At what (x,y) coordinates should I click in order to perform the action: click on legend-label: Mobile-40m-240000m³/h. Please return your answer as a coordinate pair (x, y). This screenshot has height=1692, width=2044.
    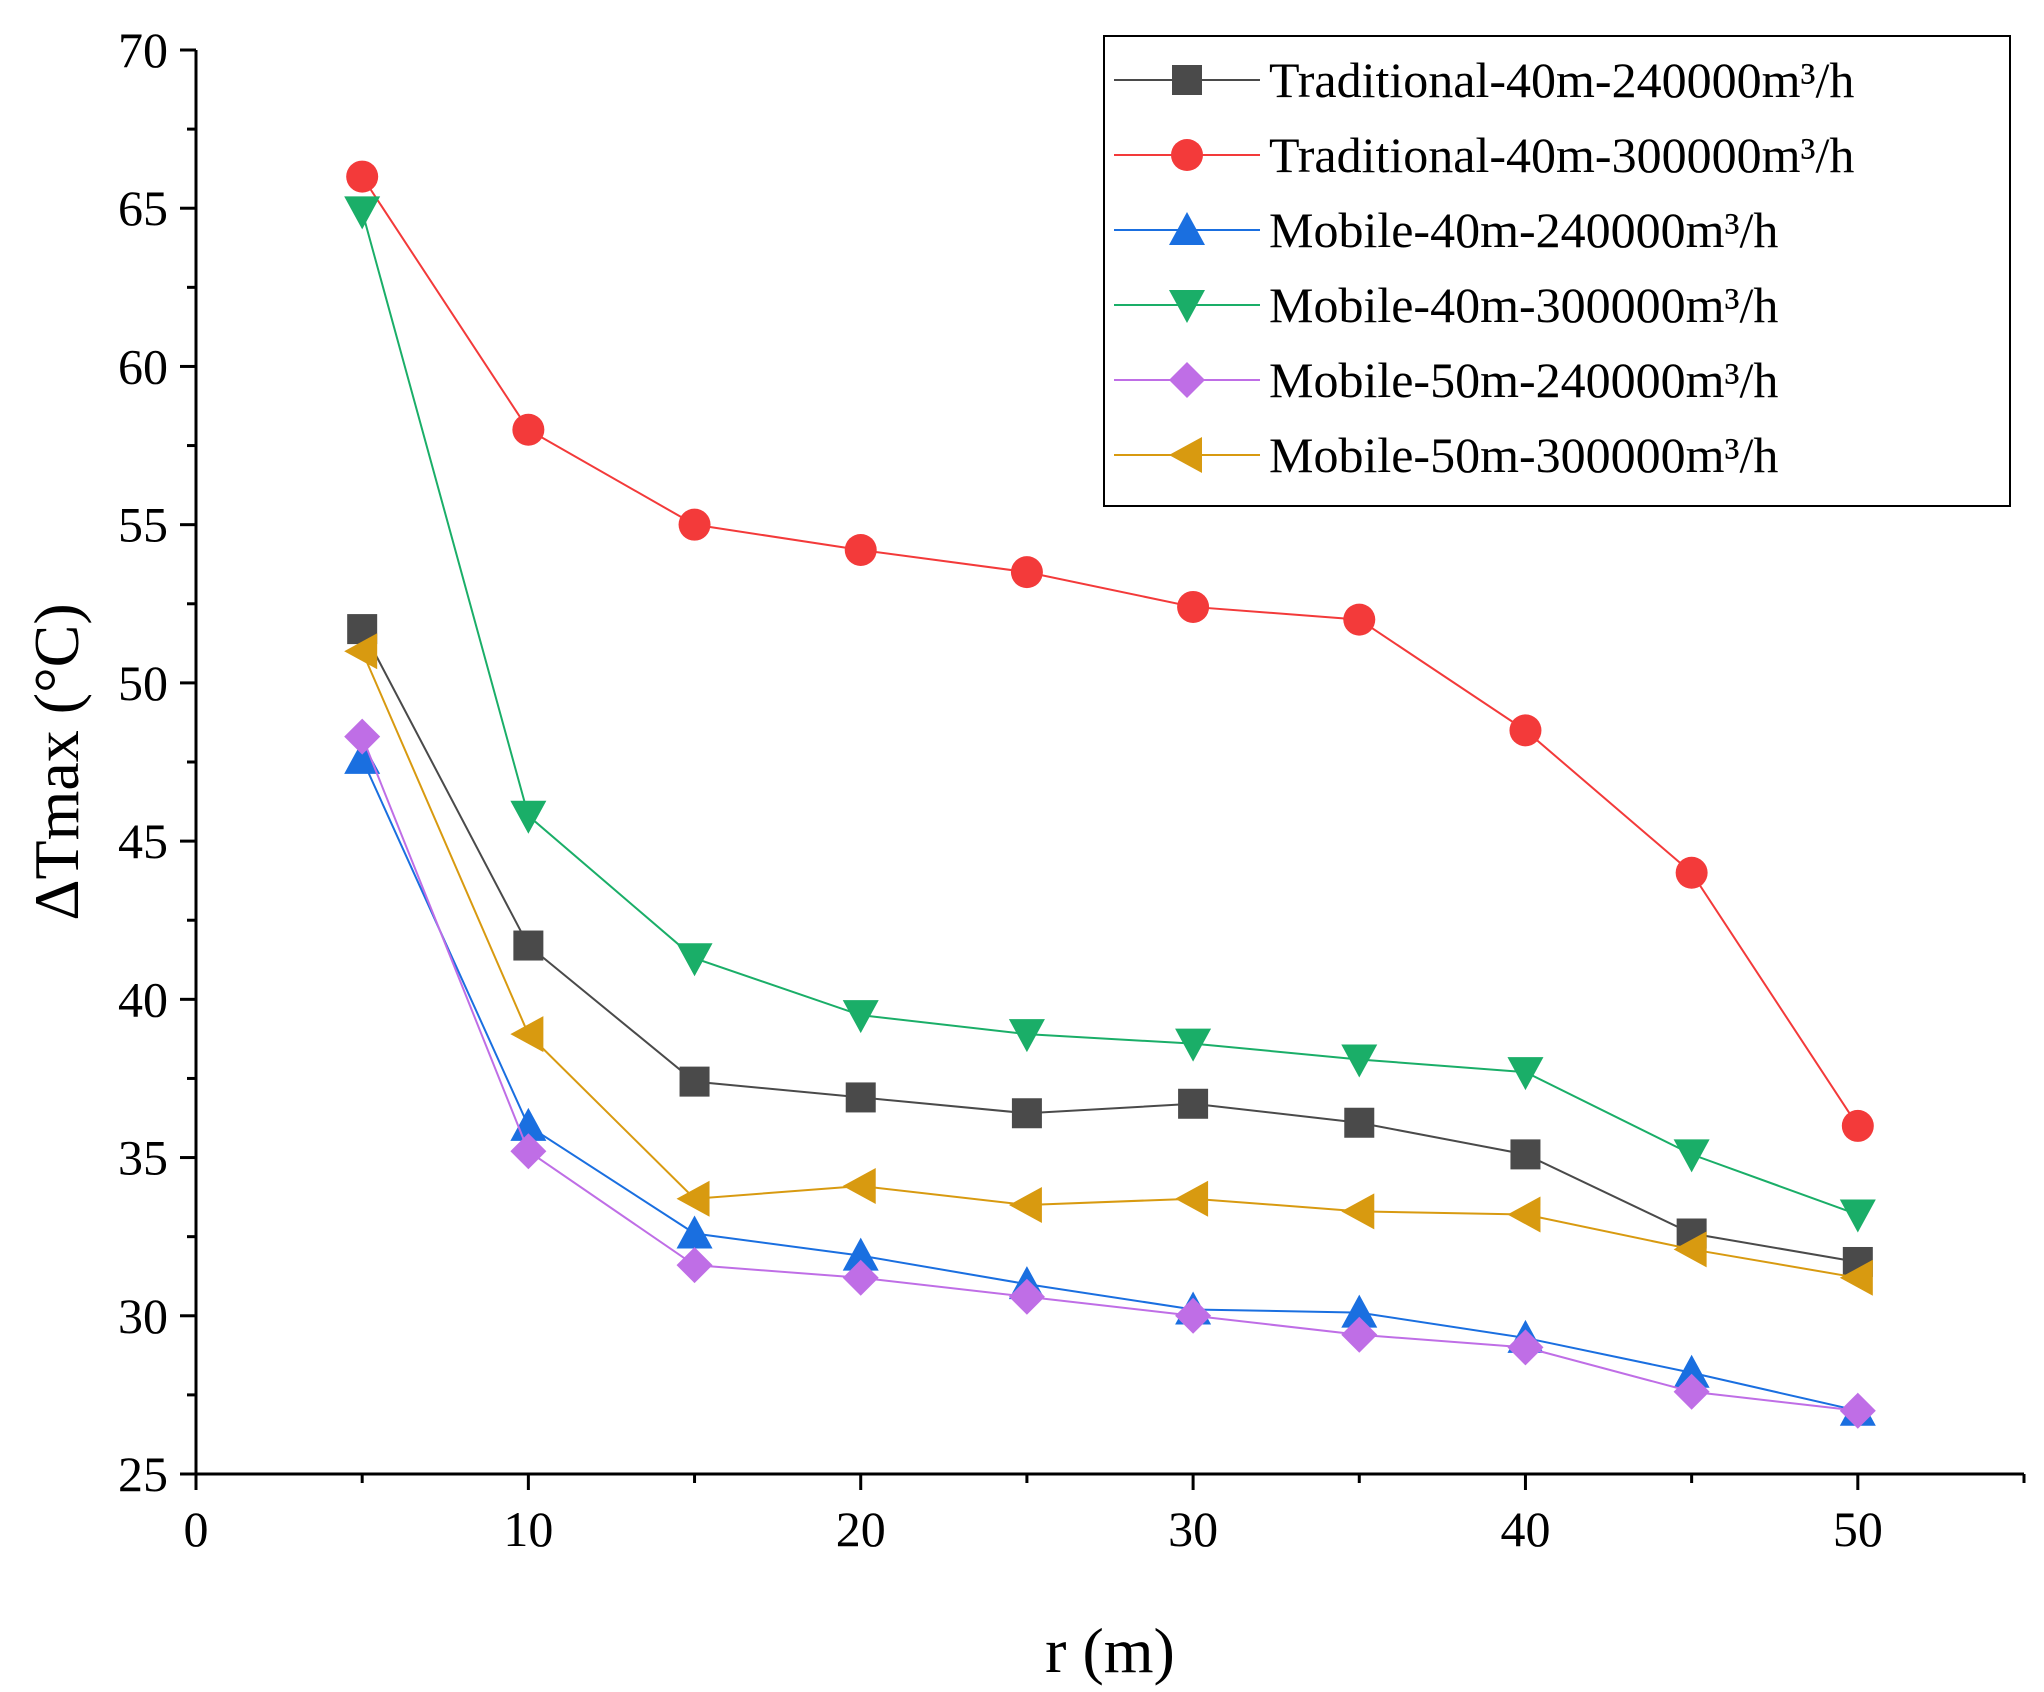
    Looking at the image, I should click on (1523, 230).